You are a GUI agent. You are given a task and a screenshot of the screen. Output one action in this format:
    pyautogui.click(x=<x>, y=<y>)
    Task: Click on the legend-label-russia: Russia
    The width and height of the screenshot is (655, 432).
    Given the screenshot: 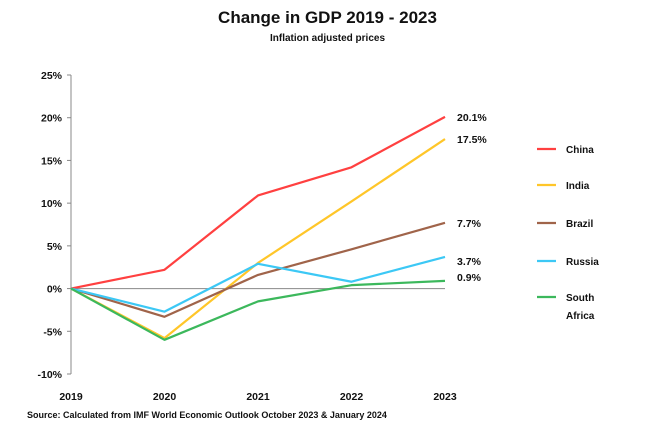 What is the action you would take?
    pyautogui.click(x=582, y=262)
    